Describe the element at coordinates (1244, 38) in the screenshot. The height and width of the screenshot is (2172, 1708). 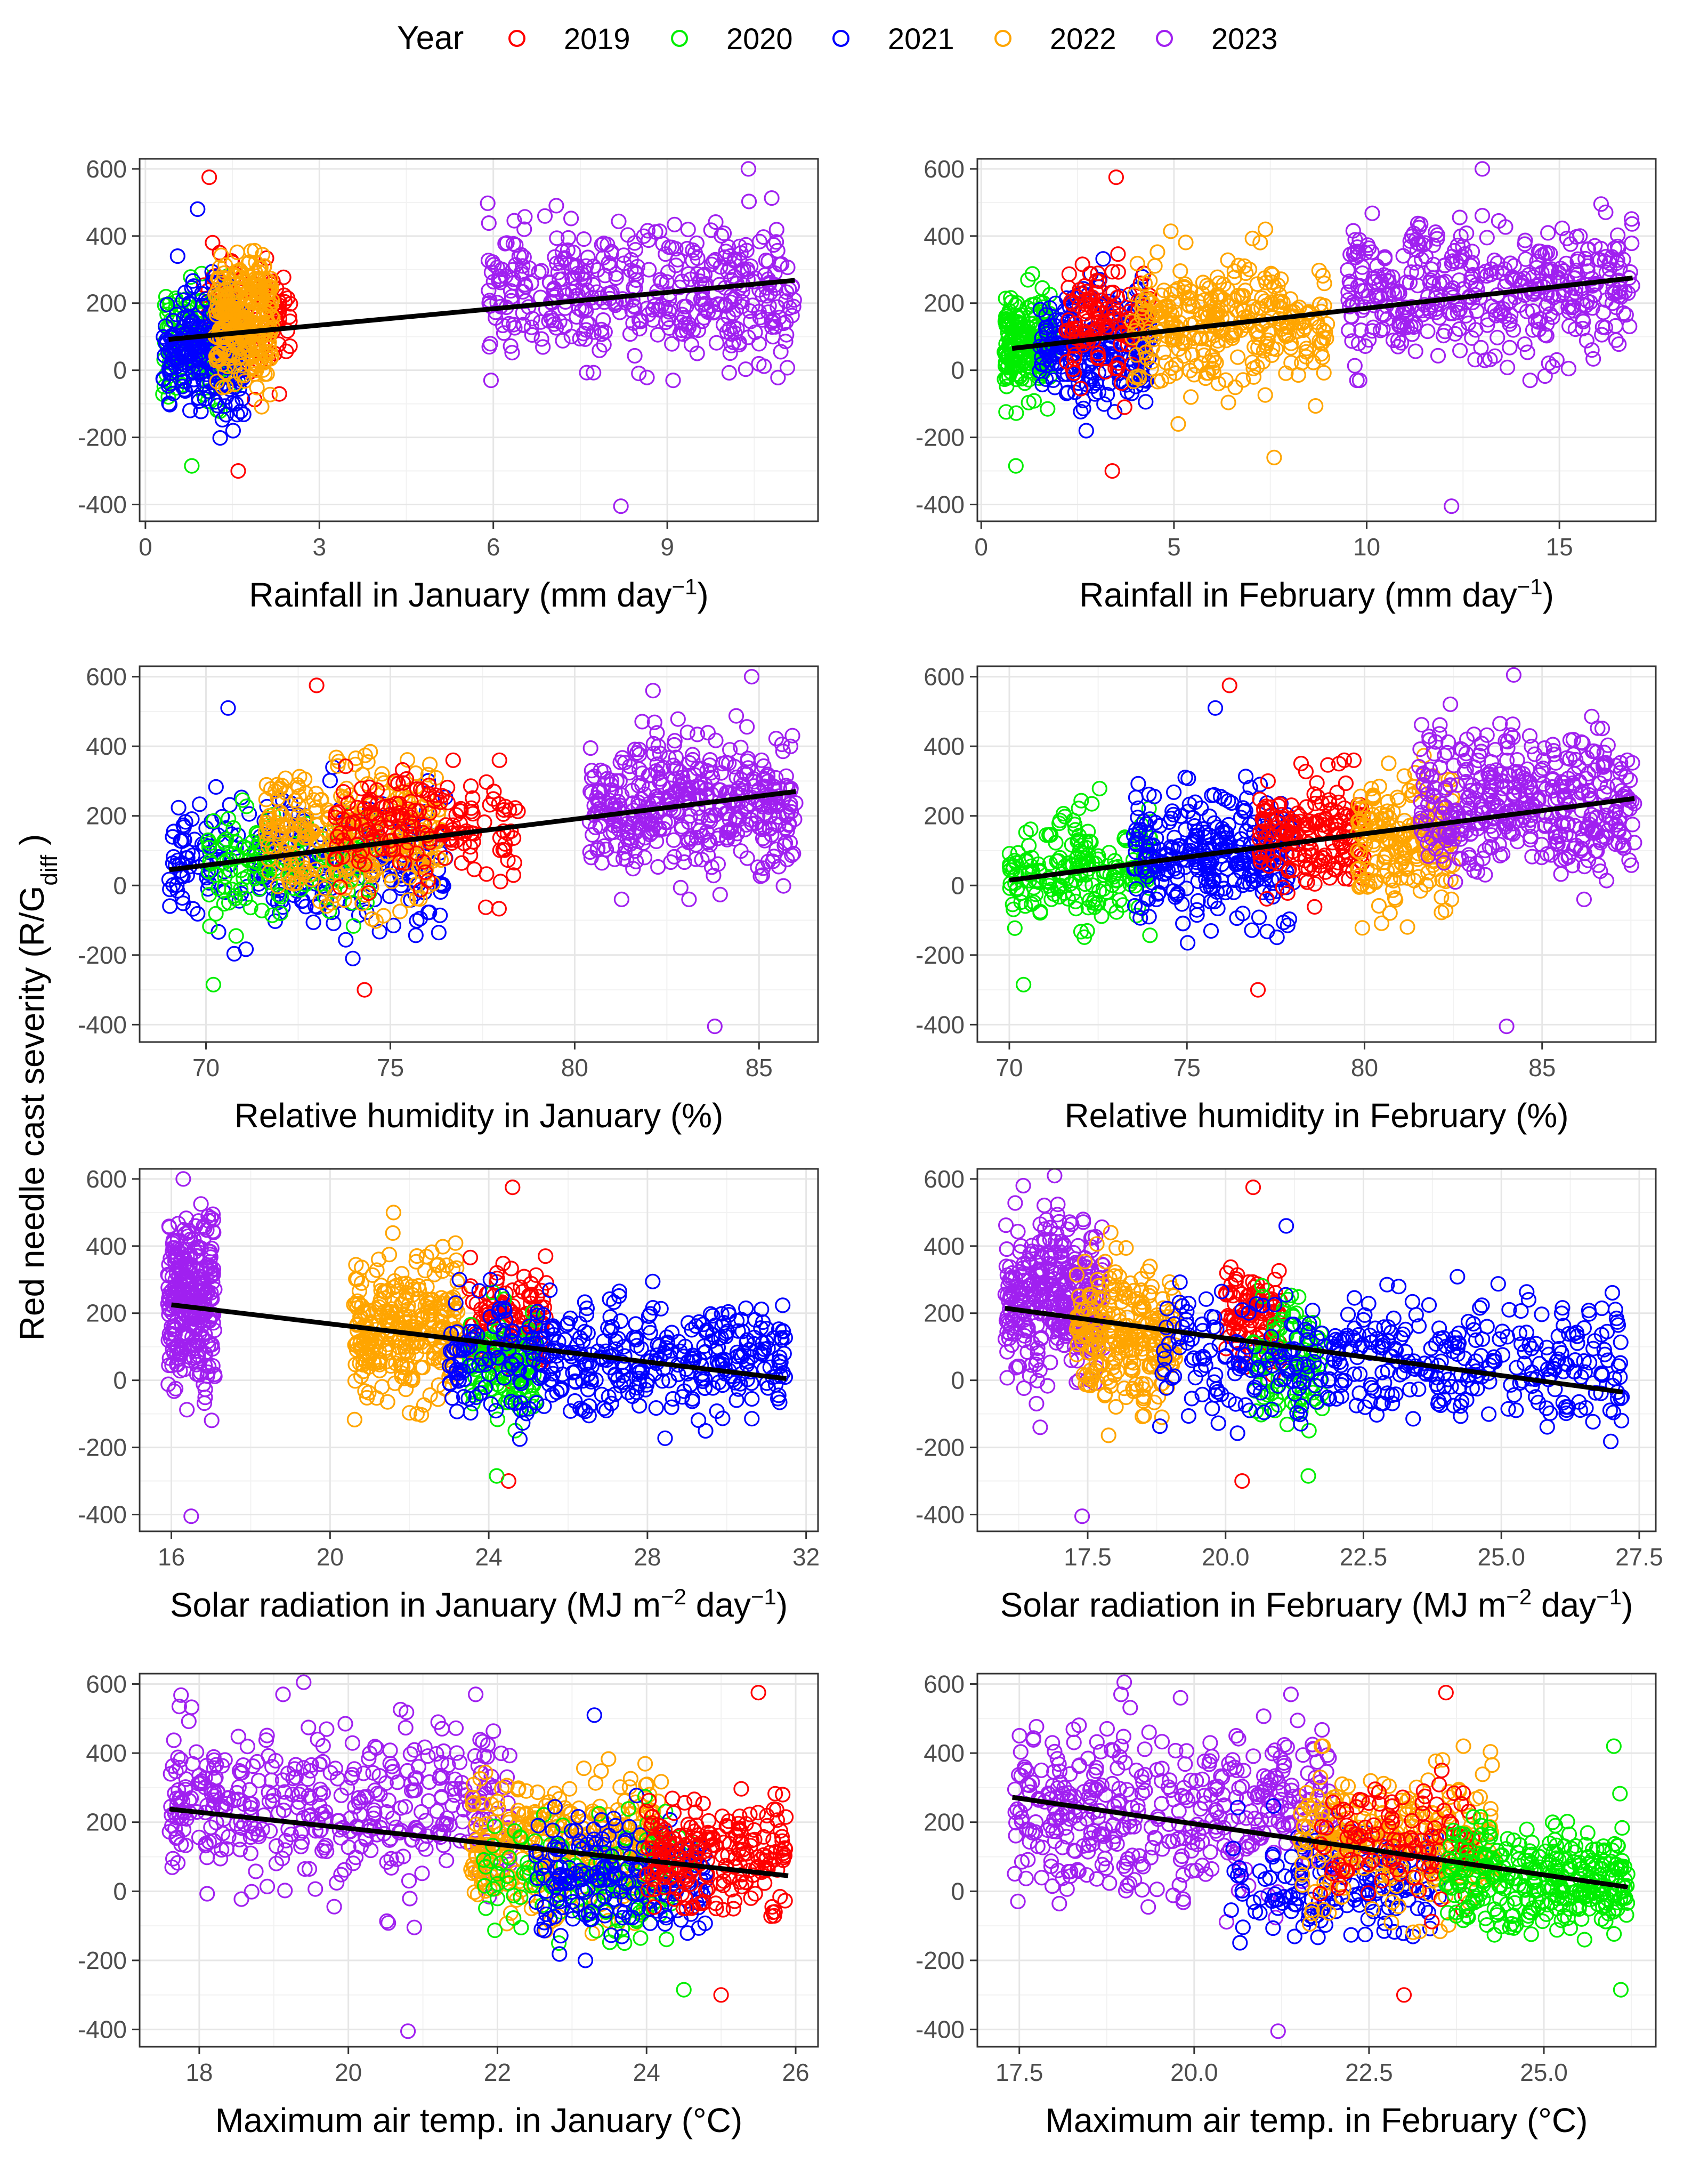
I see `legend-label-2023: 2023` at that location.